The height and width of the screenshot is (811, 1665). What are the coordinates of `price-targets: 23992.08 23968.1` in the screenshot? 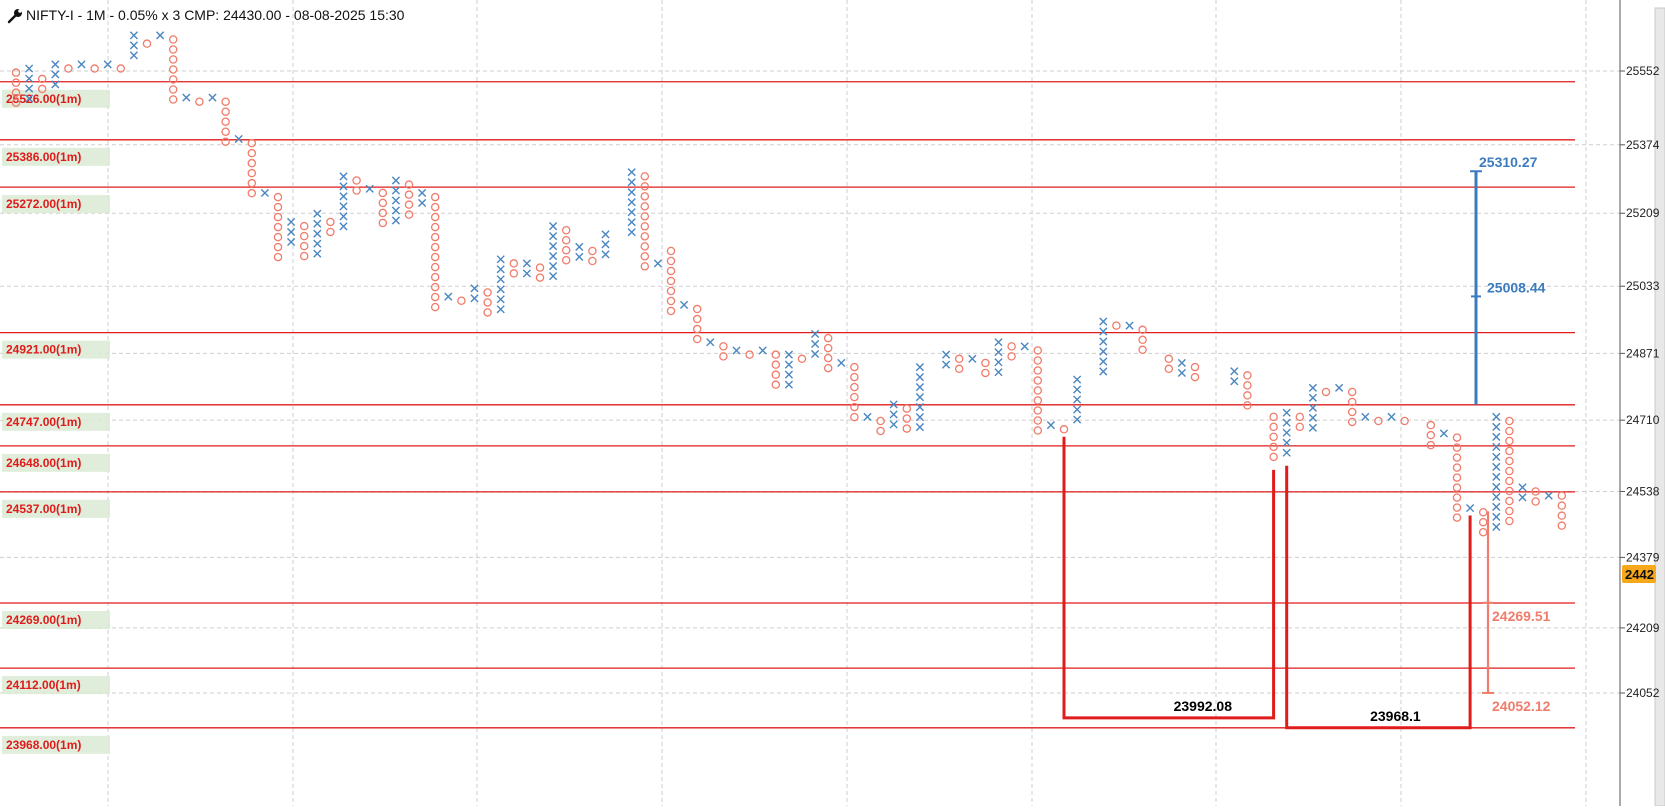 It's located at (1267, 583).